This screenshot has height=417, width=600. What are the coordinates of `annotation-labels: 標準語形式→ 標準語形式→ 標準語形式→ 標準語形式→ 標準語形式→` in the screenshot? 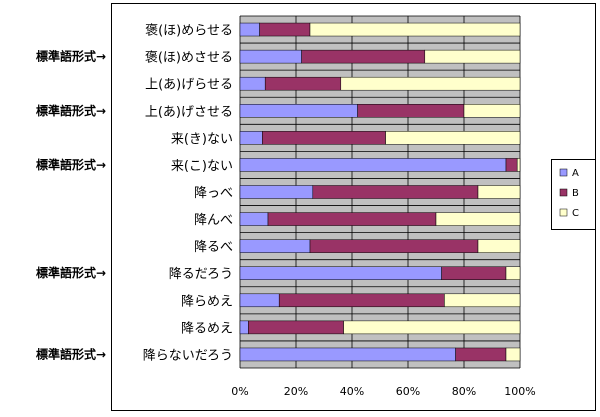 It's located at (71, 205).